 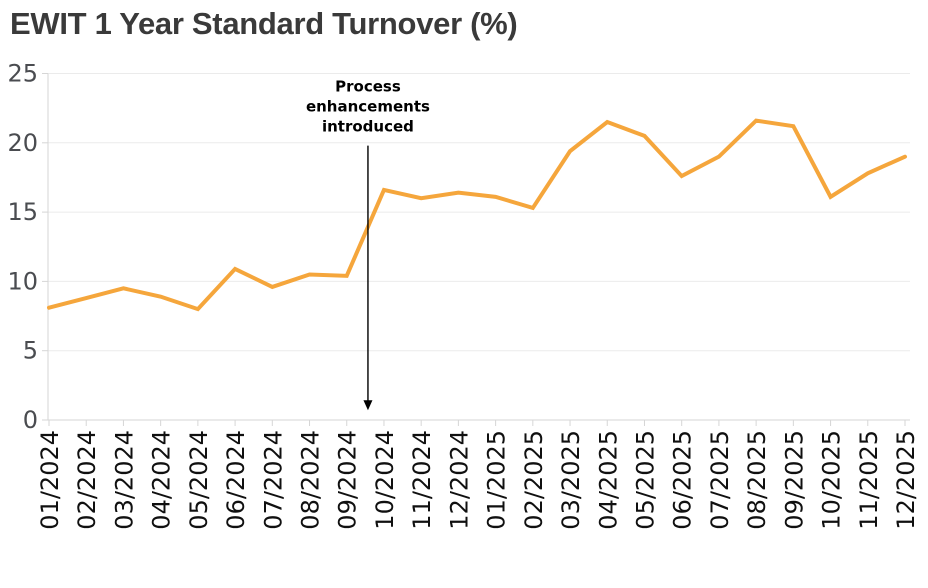 I want to click on y-tick-label: 20, so click(x=22, y=143).